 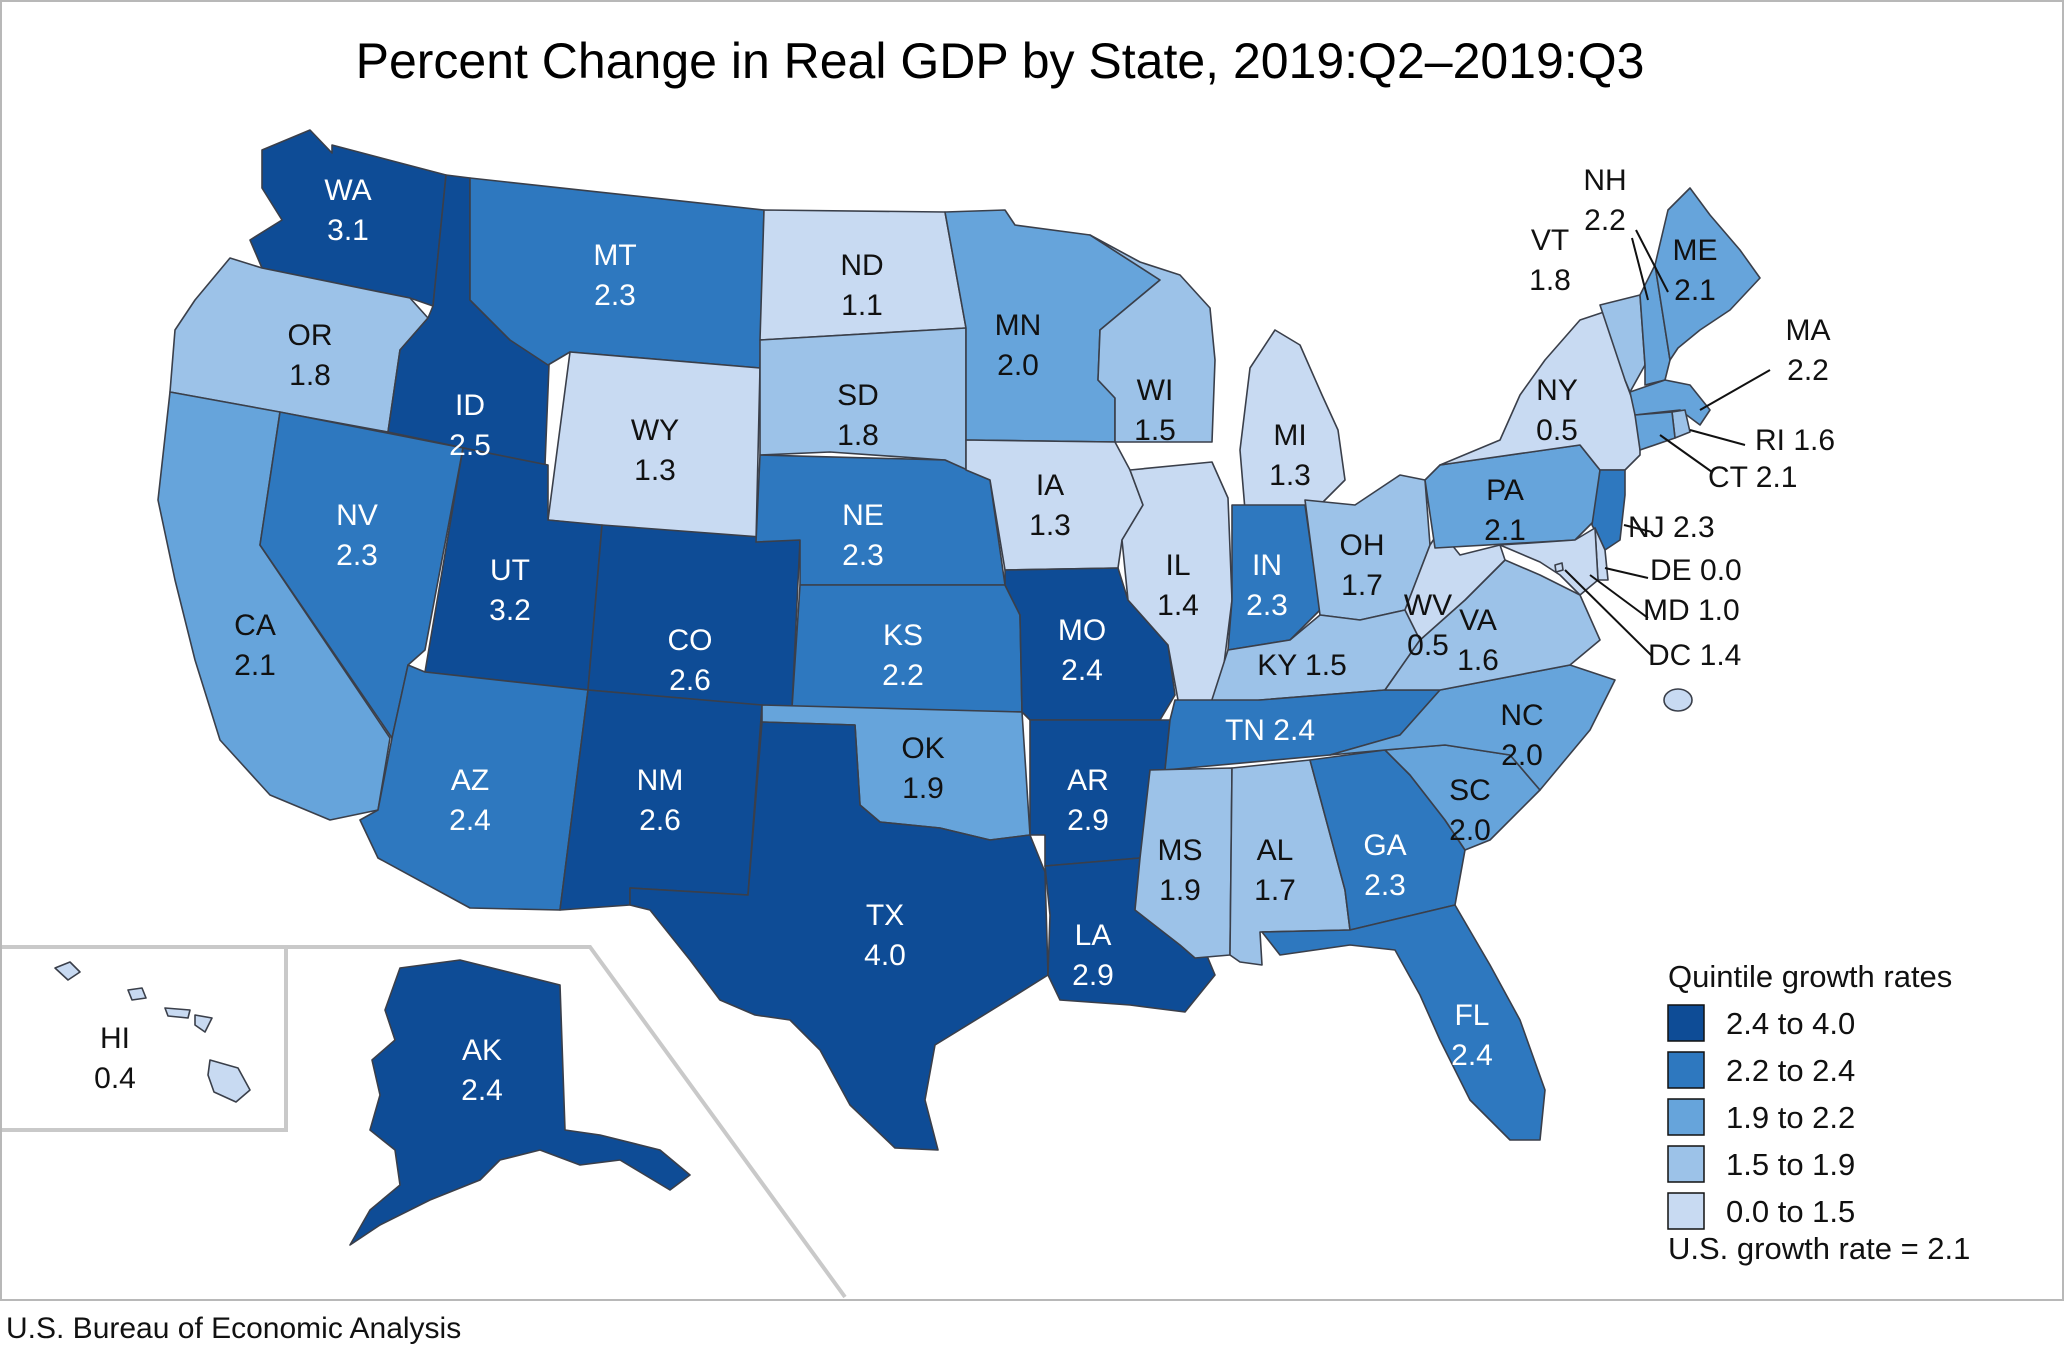 I want to click on label-NY-value: 0.5, so click(x=1557, y=430).